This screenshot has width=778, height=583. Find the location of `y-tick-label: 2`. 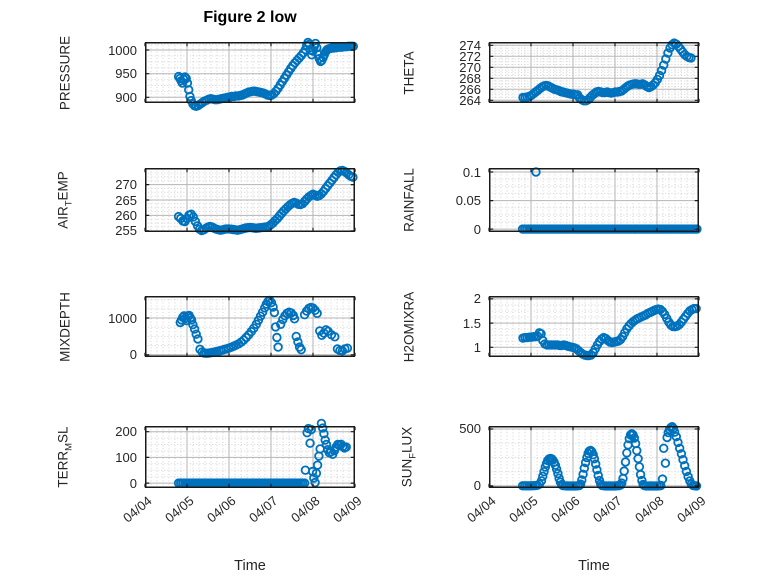

y-tick-label: 2 is located at coordinates (477, 299).